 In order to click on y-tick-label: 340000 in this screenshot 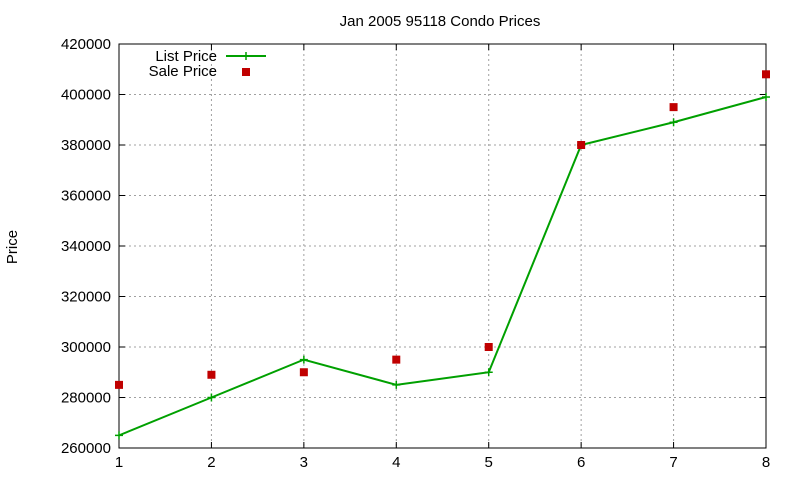, I will do `click(86, 246)`.